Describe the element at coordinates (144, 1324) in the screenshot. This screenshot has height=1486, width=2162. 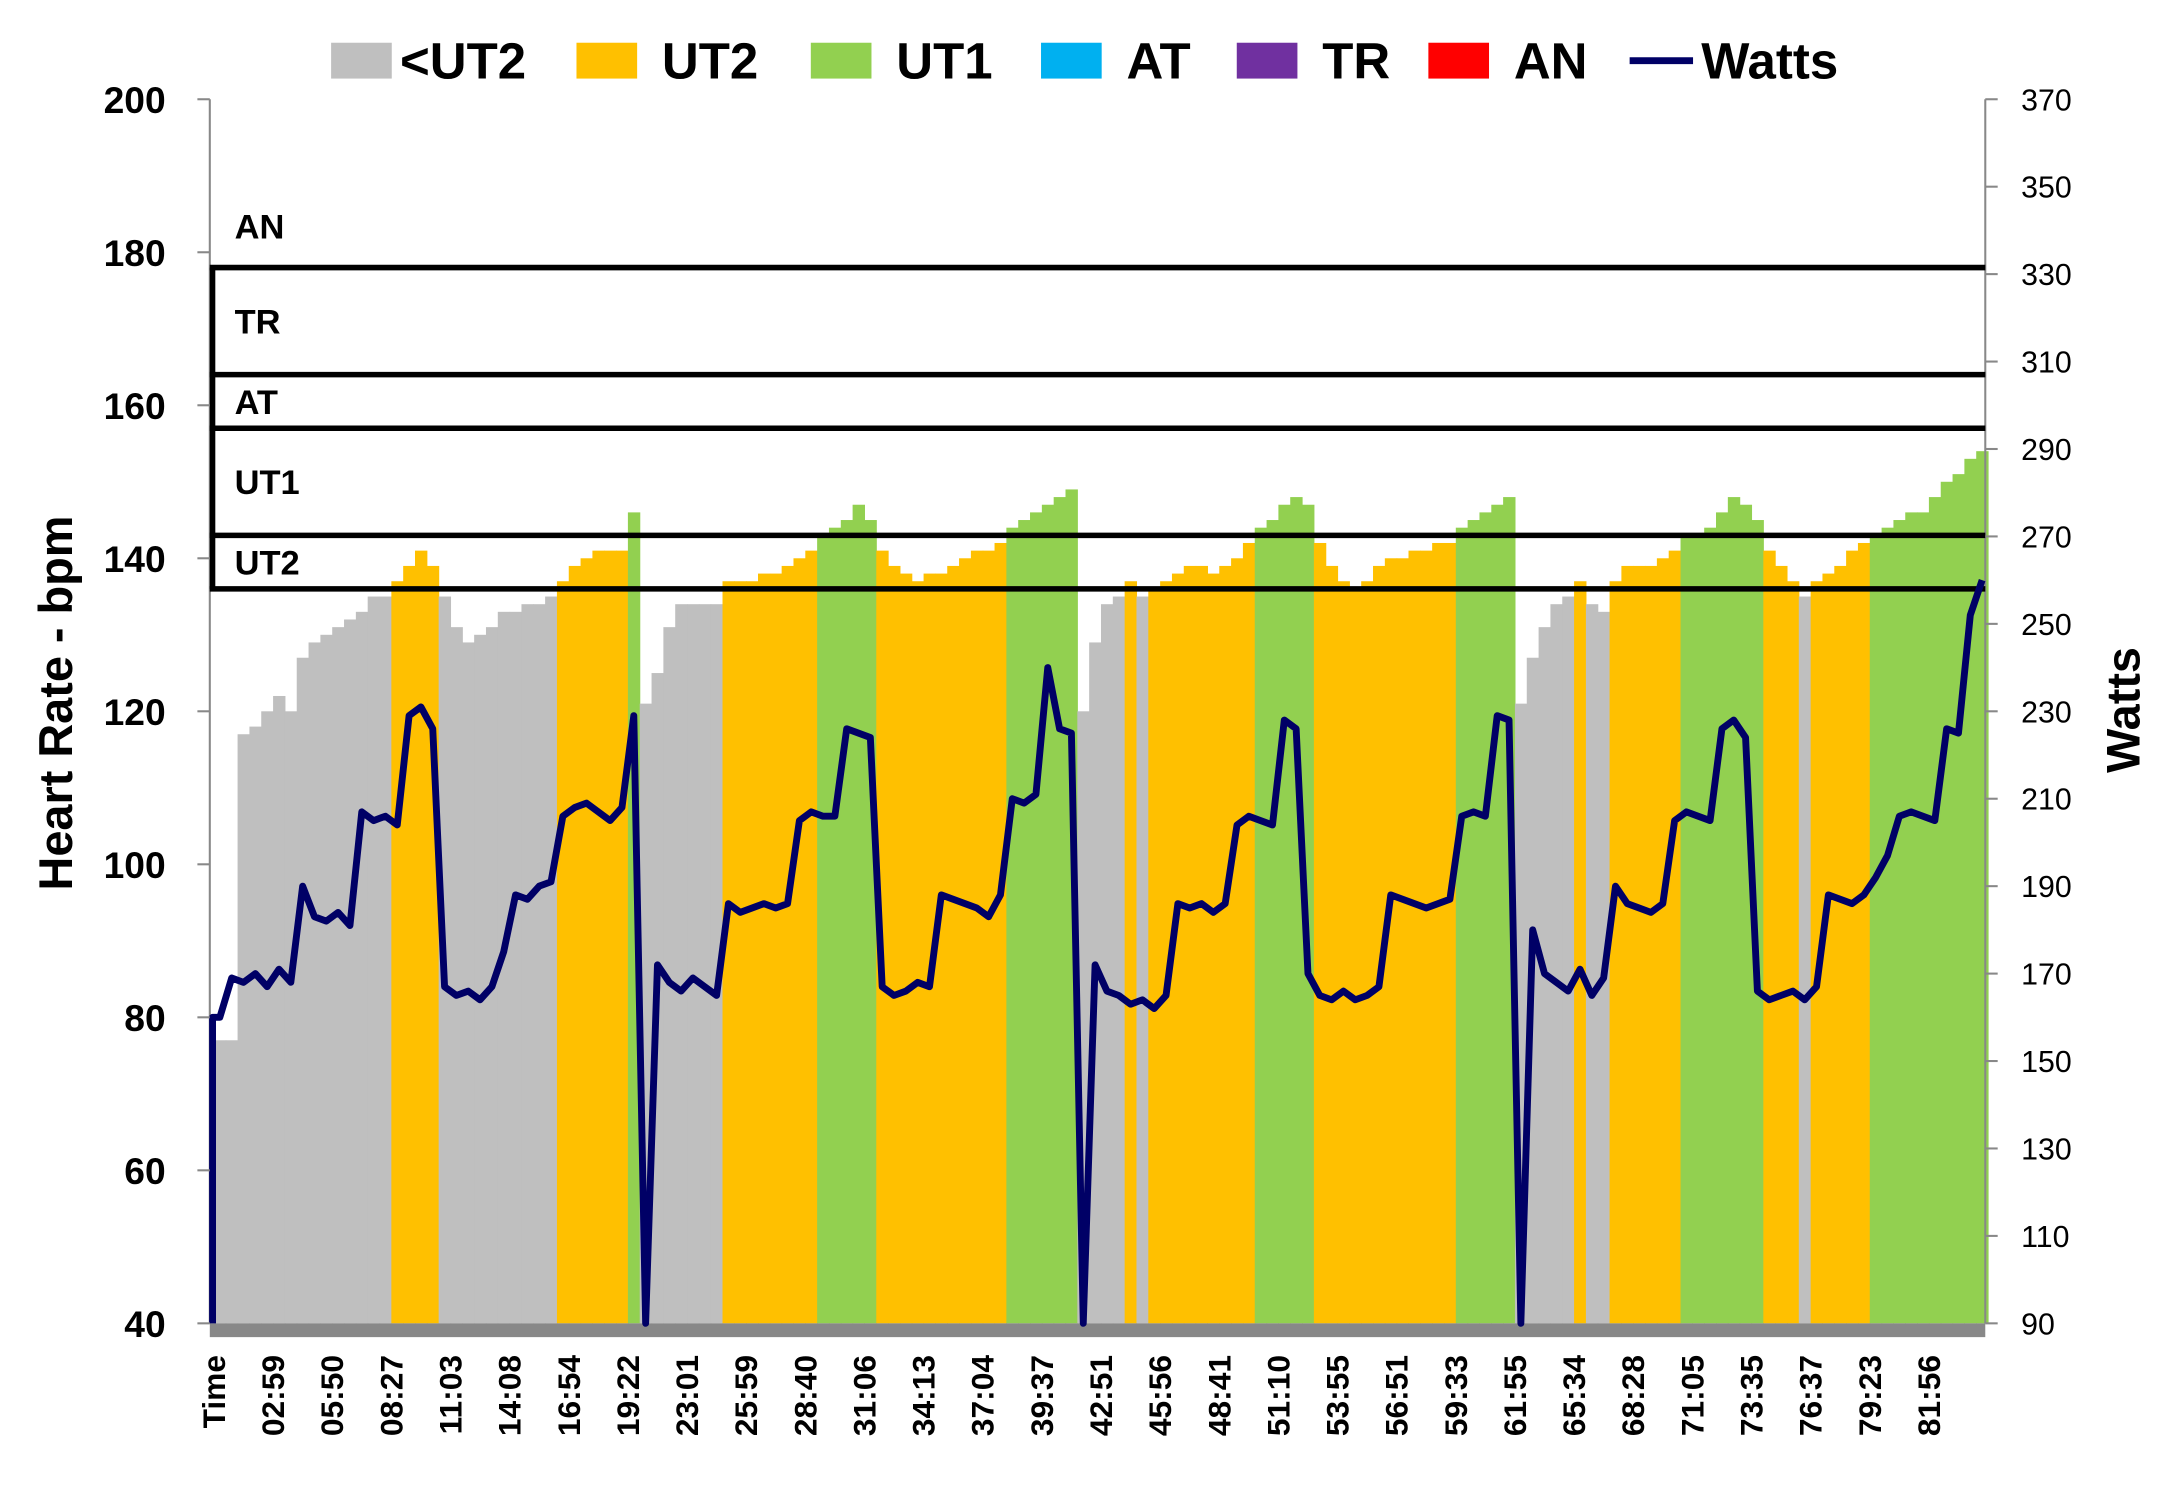
I see `y-tick-label: 40` at that location.